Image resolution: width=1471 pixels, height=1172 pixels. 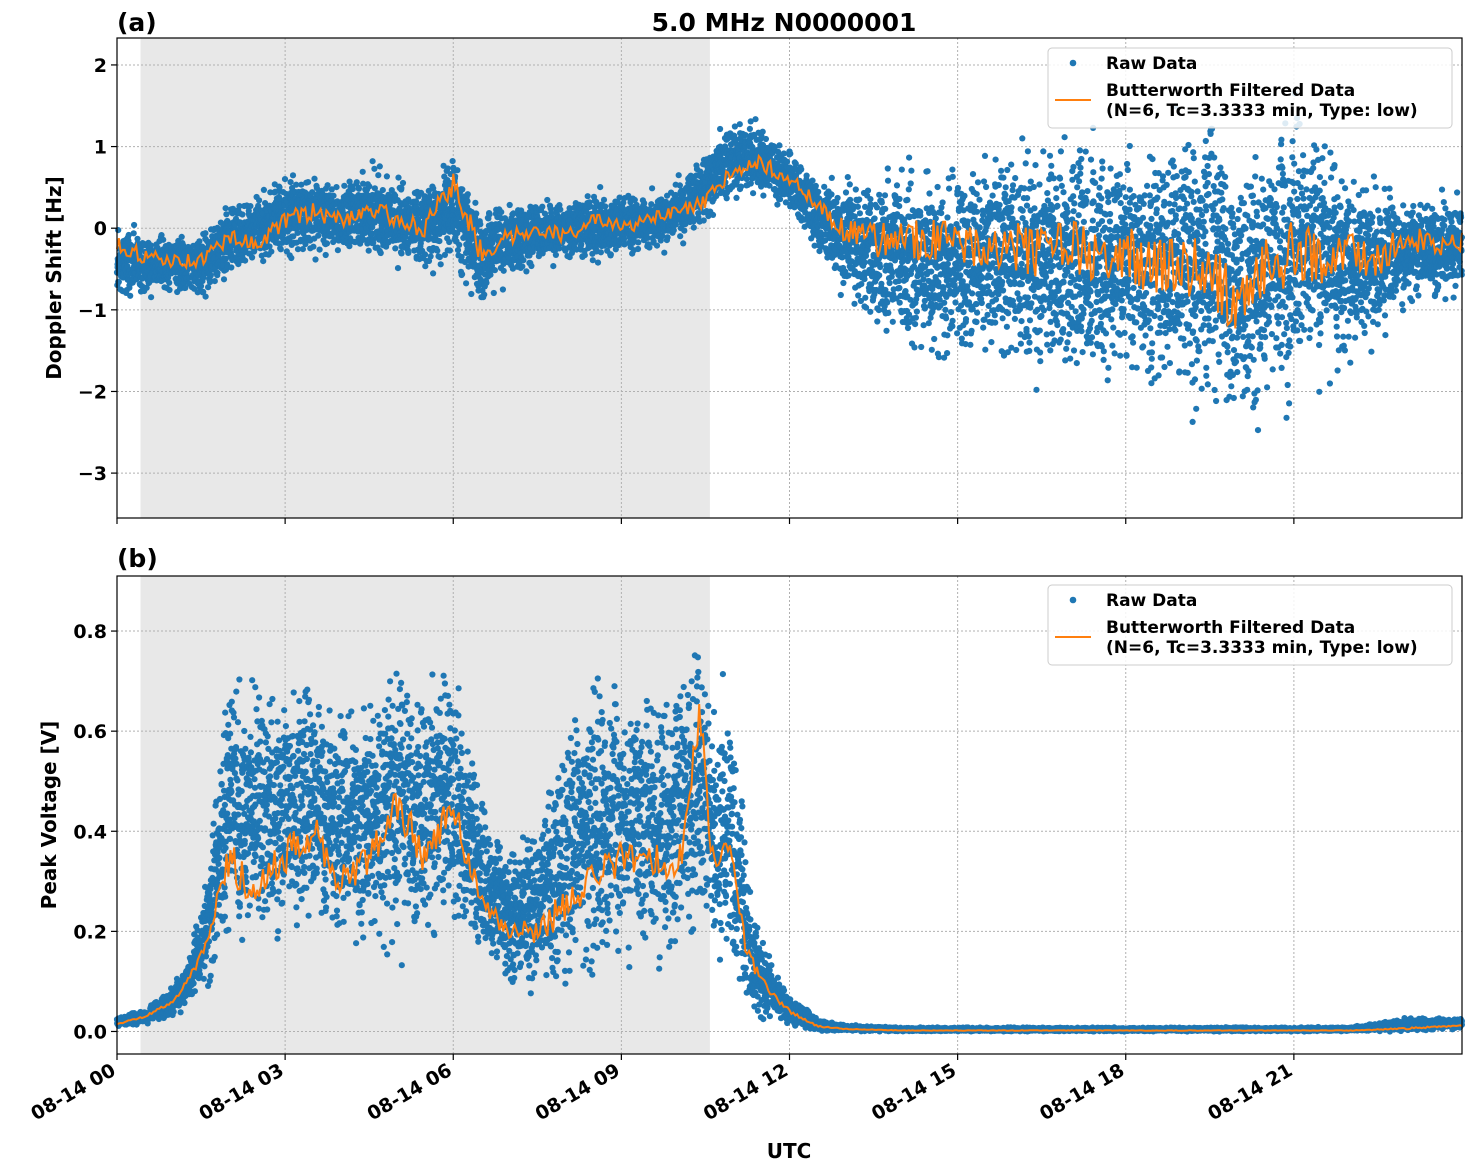 I want to click on figure-title: 5.0 MHz N0000001, so click(x=784, y=22).